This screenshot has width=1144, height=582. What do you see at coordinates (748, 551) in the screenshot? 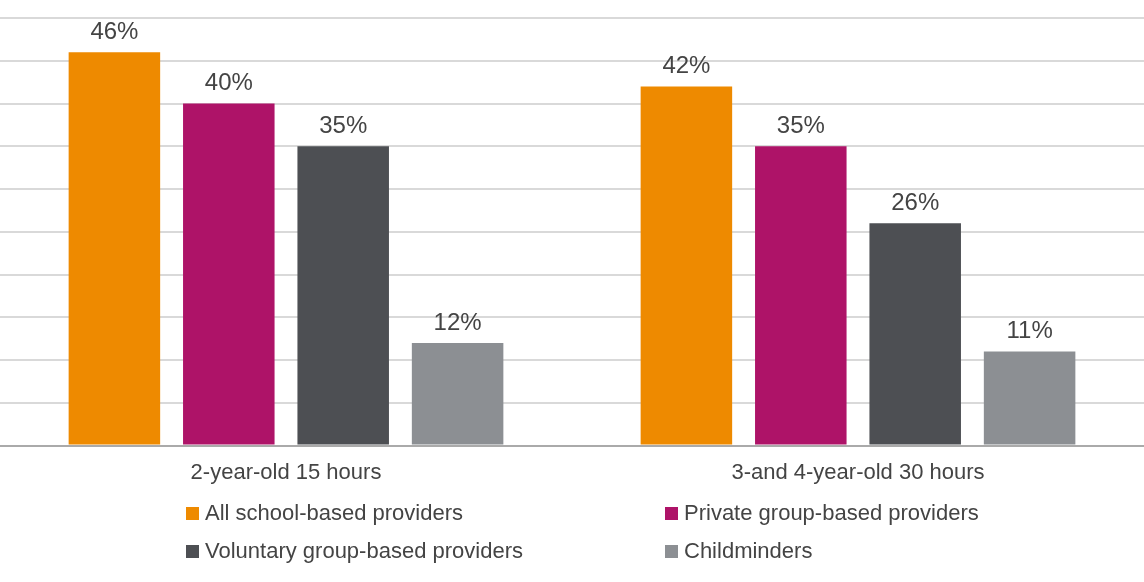
I see `legend-label: Childminders` at bounding box center [748, 551].